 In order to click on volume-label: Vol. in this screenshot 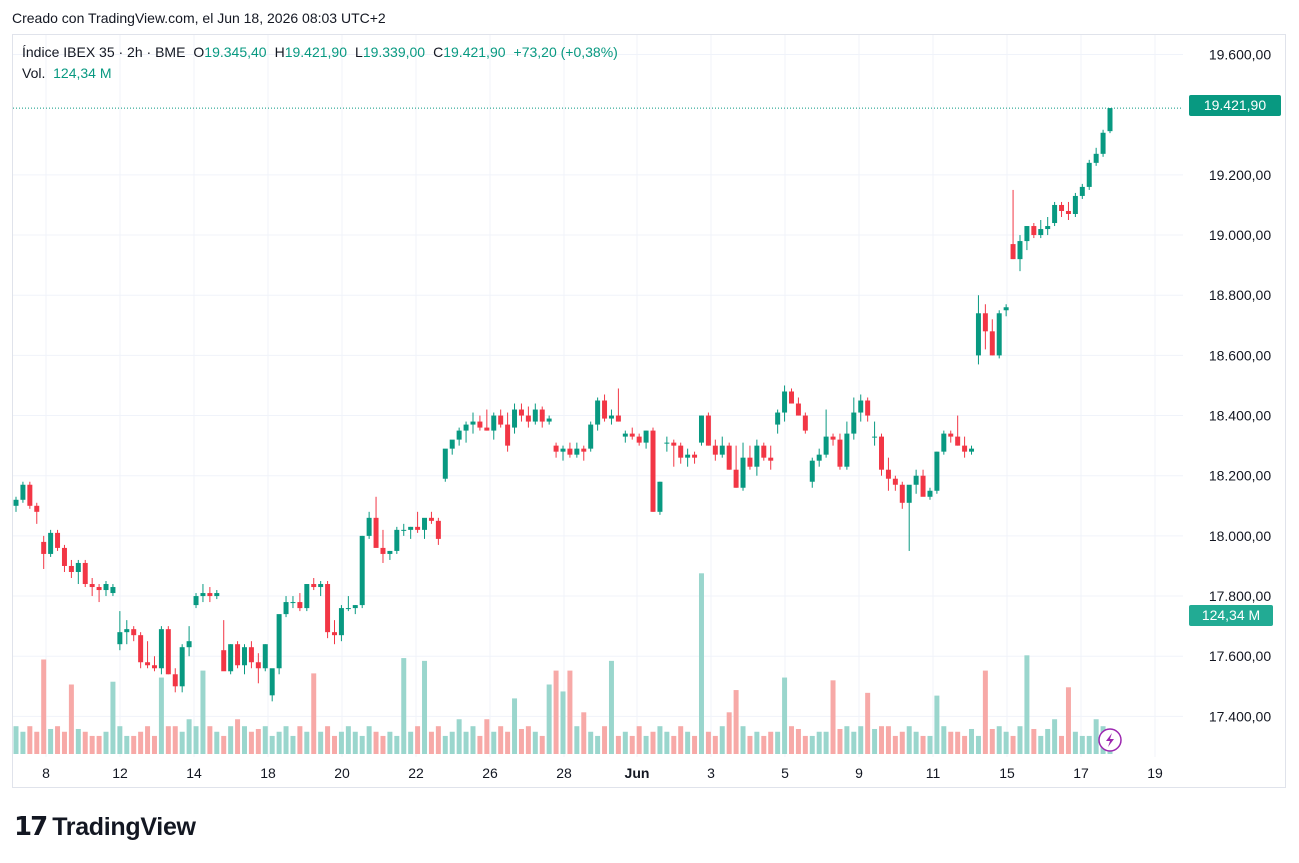, I will do `click(34, 73)`.